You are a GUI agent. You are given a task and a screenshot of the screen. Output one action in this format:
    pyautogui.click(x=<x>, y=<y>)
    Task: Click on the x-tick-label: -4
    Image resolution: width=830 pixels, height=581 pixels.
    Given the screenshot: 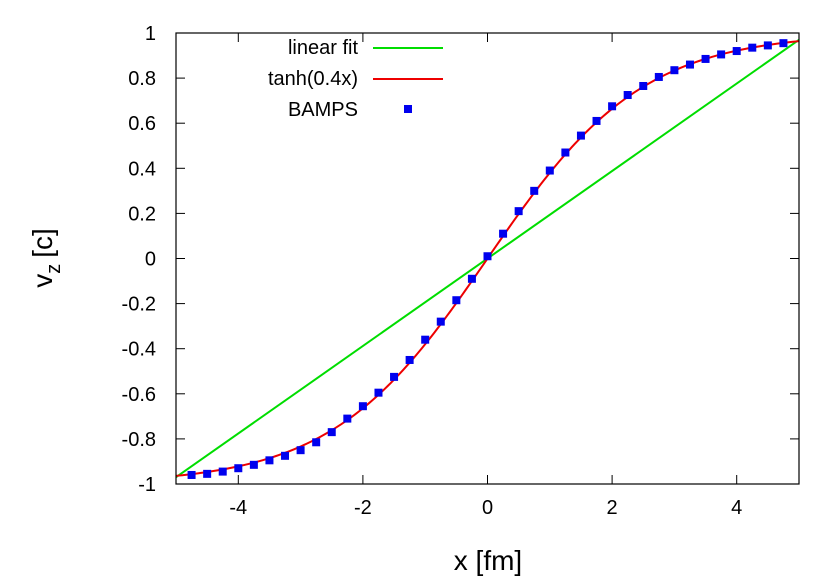 What is the action you would take?
    pyautogui.click(x=238, y=508)
    